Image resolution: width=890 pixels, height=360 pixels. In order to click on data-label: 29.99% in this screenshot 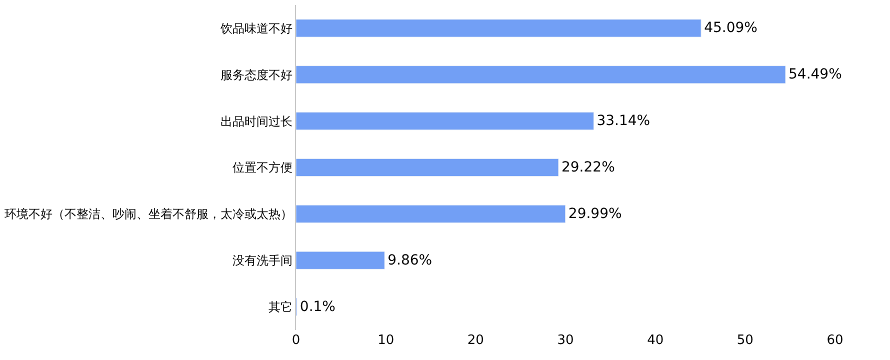, I will do `click(595, 214)`.